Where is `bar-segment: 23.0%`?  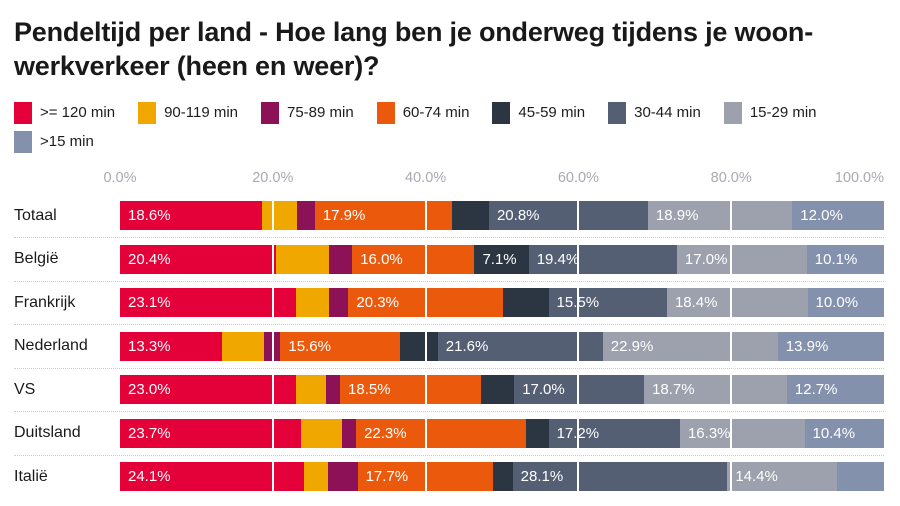 bar-segment: 23.0% is located at coordinates (208, 390).